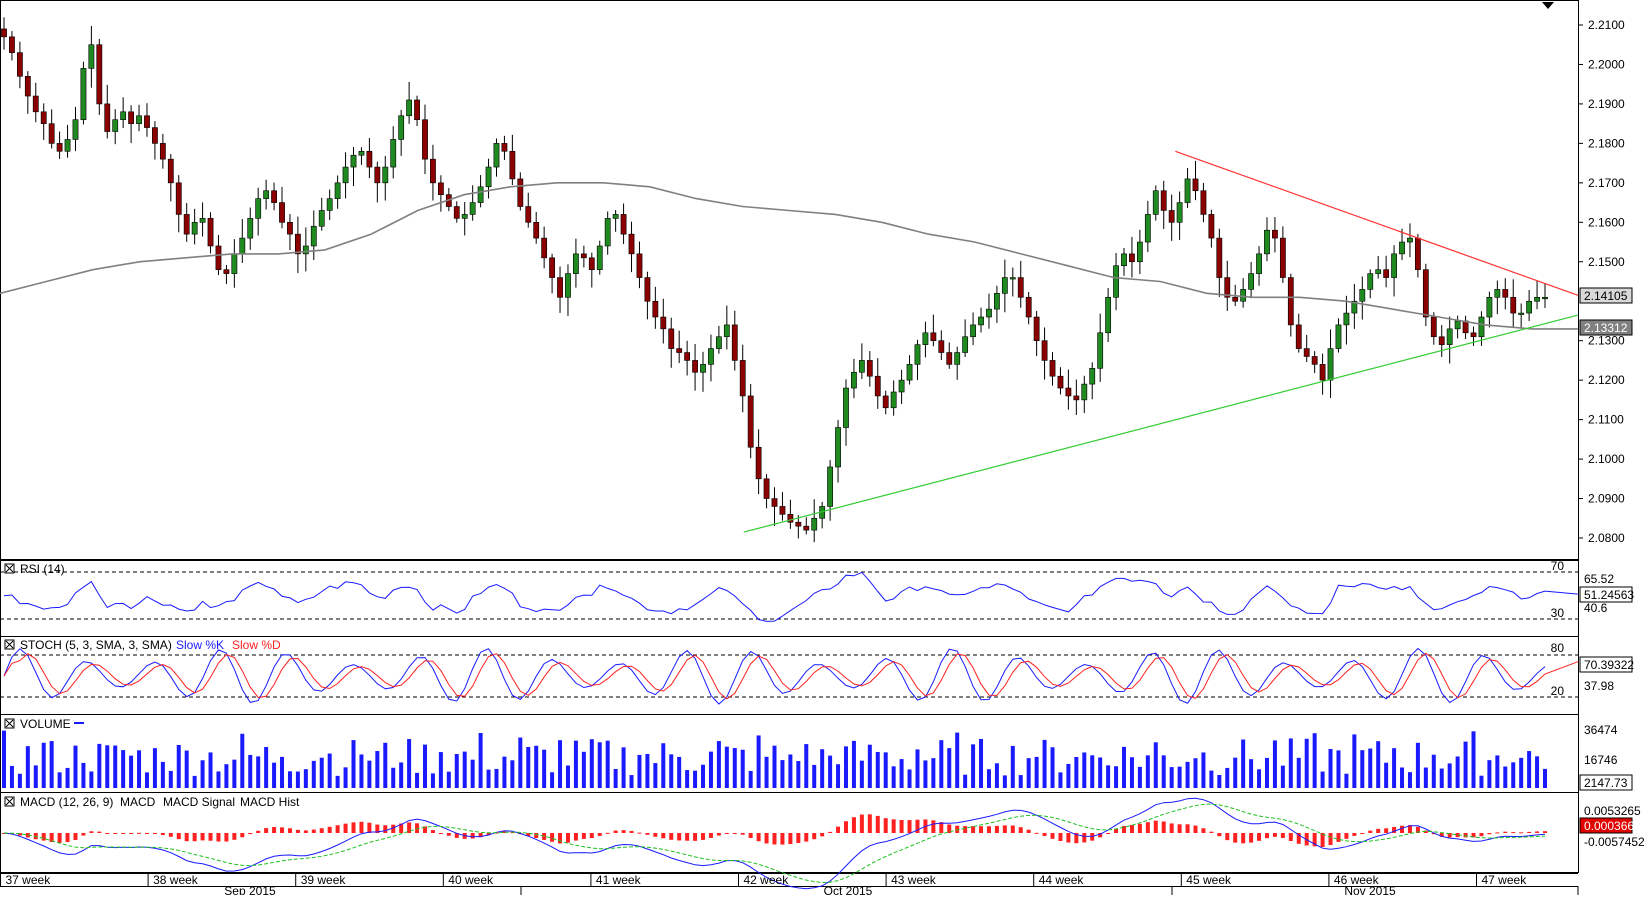 The width and height of the screenshot is (1651, 900). What do you see at coordinates (1596, 608) in the screenshot?
I see `rsi-axis-label: 40.6` at bounding box center [1596, 608].